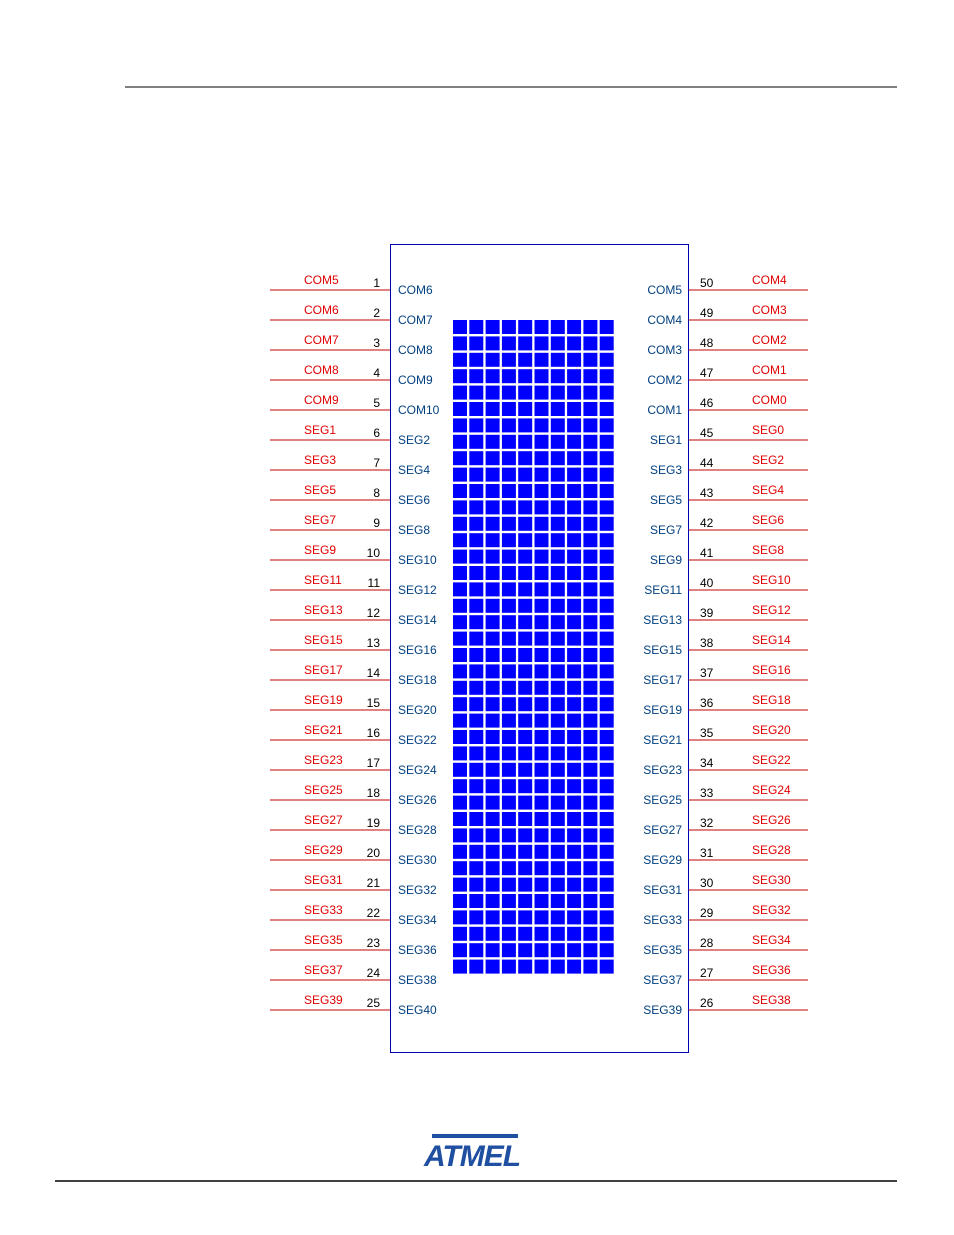 This screenshot has width=954, height=1235. What do you see at coordinates (771, 640) in the screenshot?
I see `net-label: SEG14` at bounding box center [771, 640].